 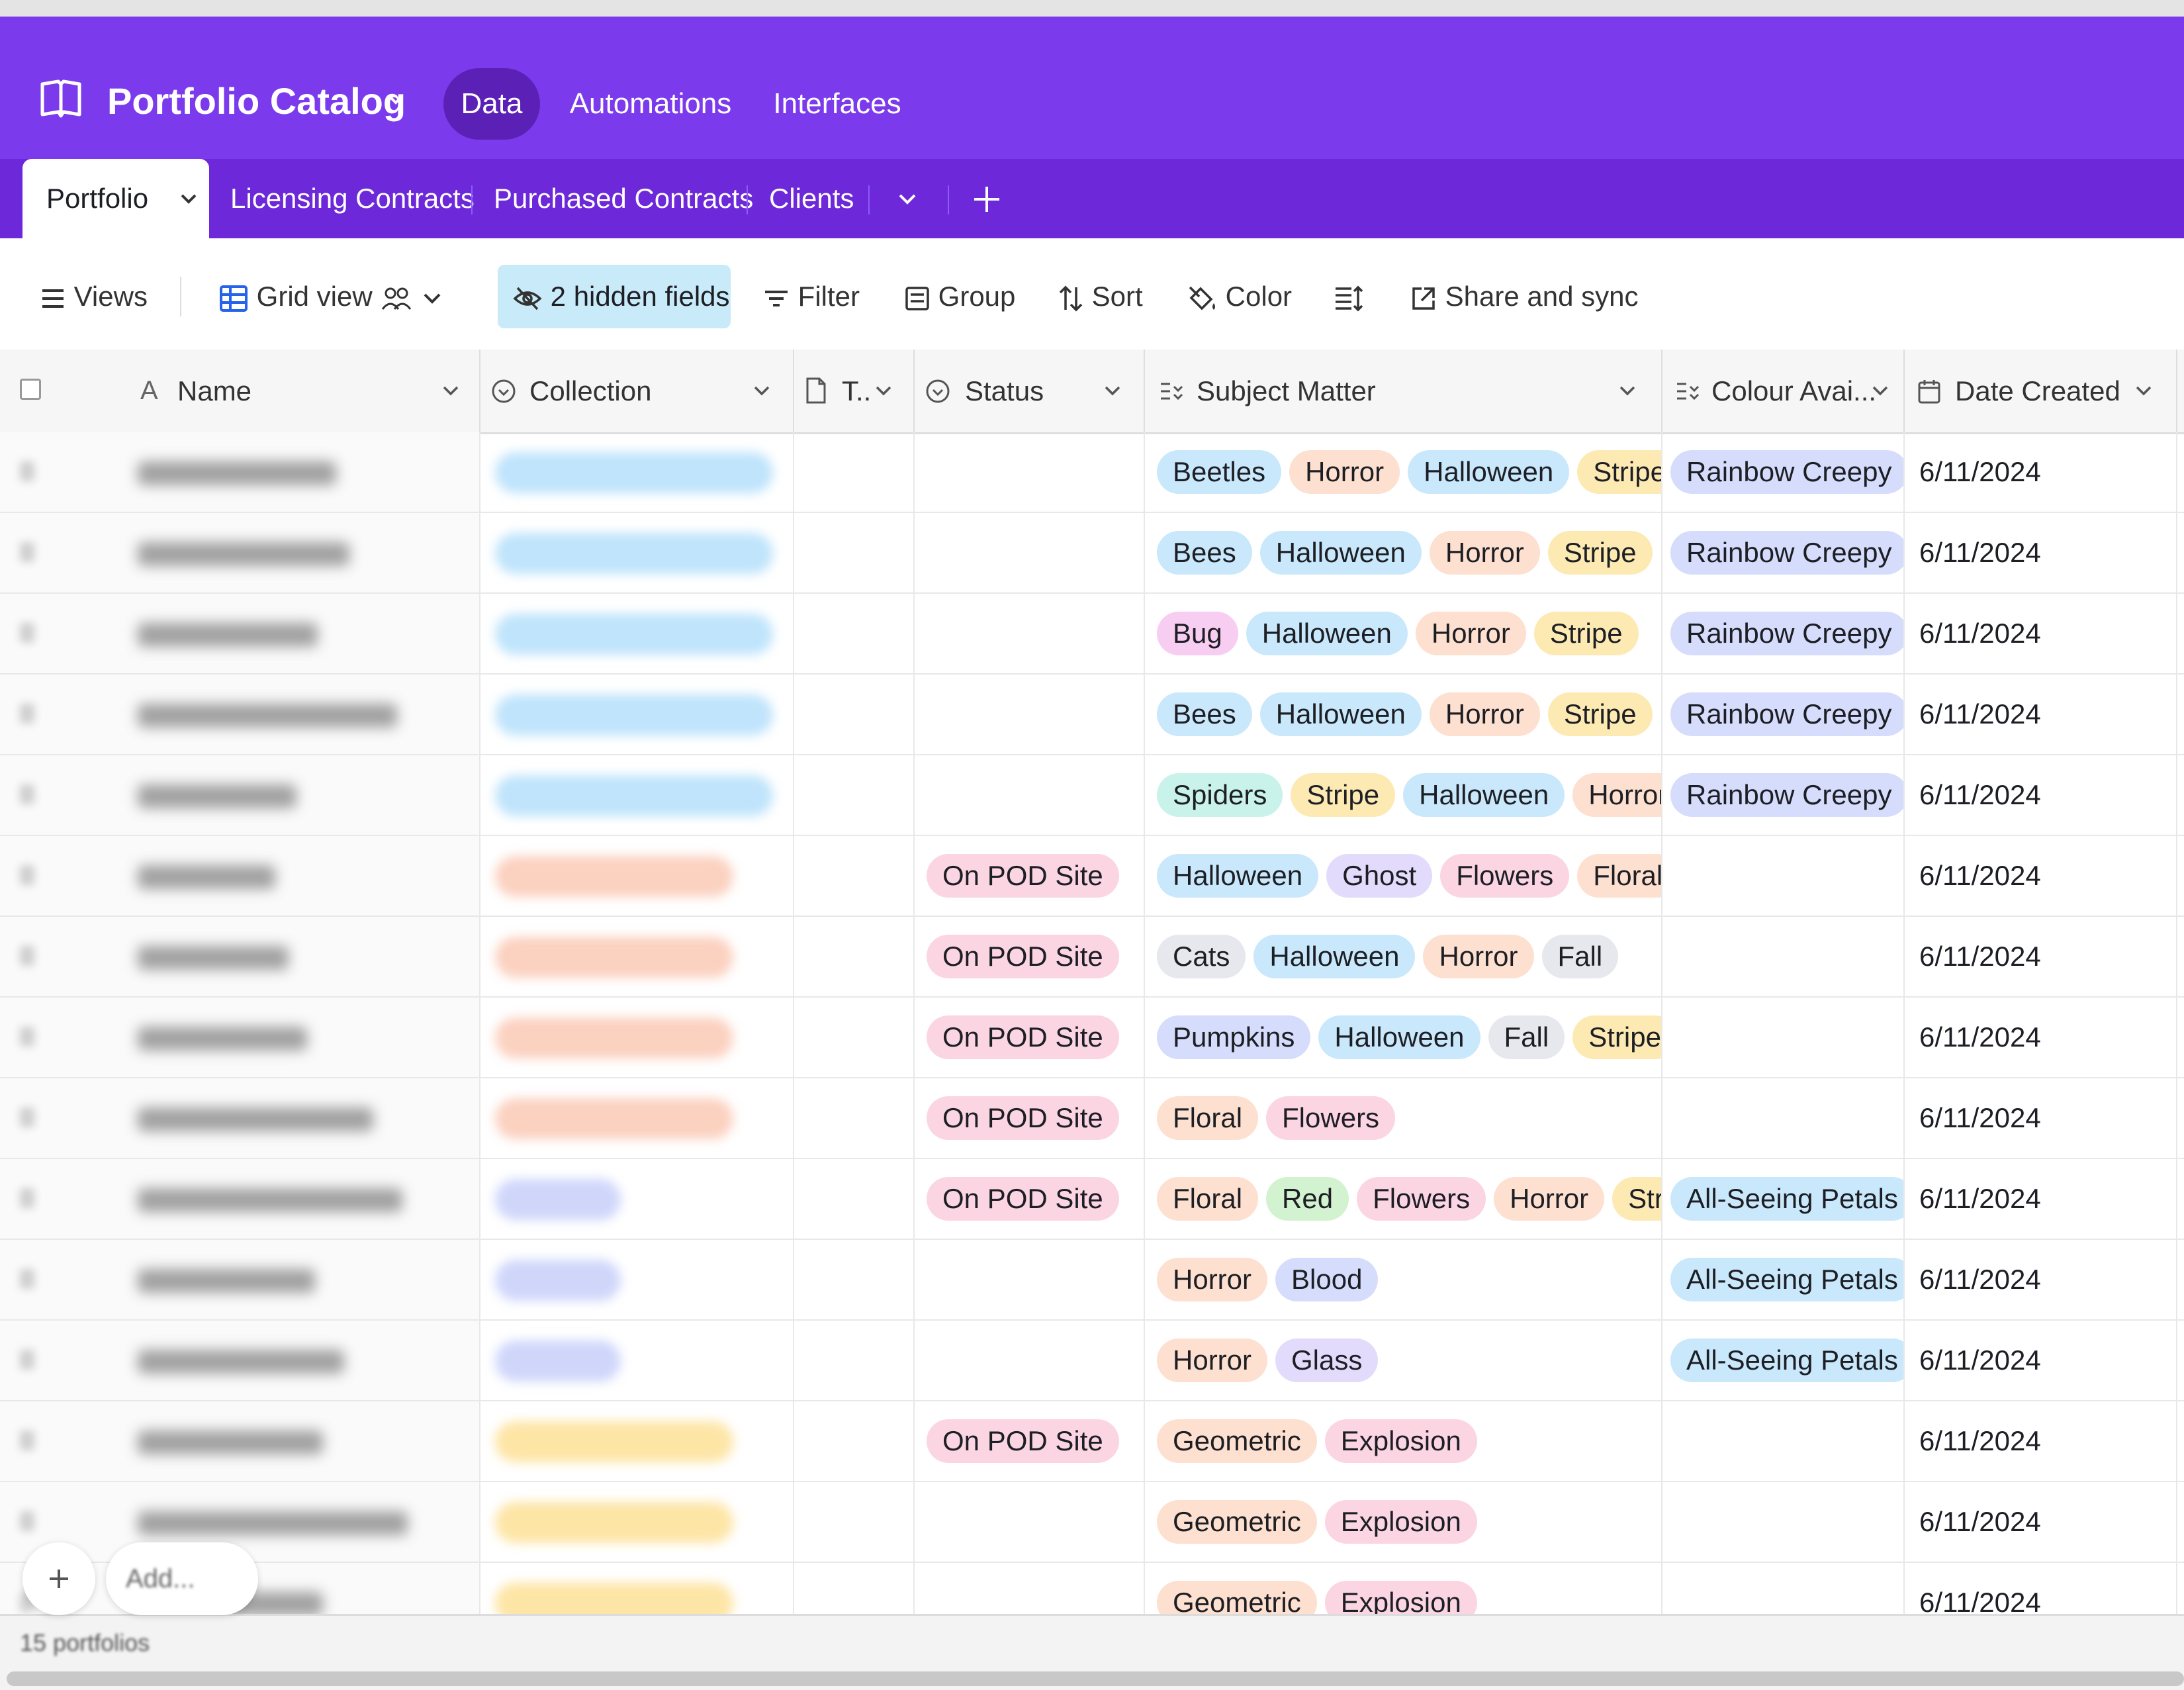 I want to click on nav-automations: Automations, so click(x=650, y=104).